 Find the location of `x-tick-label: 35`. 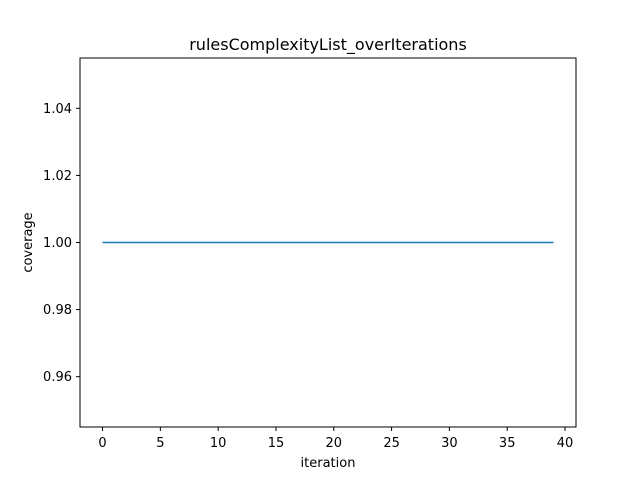

x-tick-label: 35 is located at coordinates (507, 443).